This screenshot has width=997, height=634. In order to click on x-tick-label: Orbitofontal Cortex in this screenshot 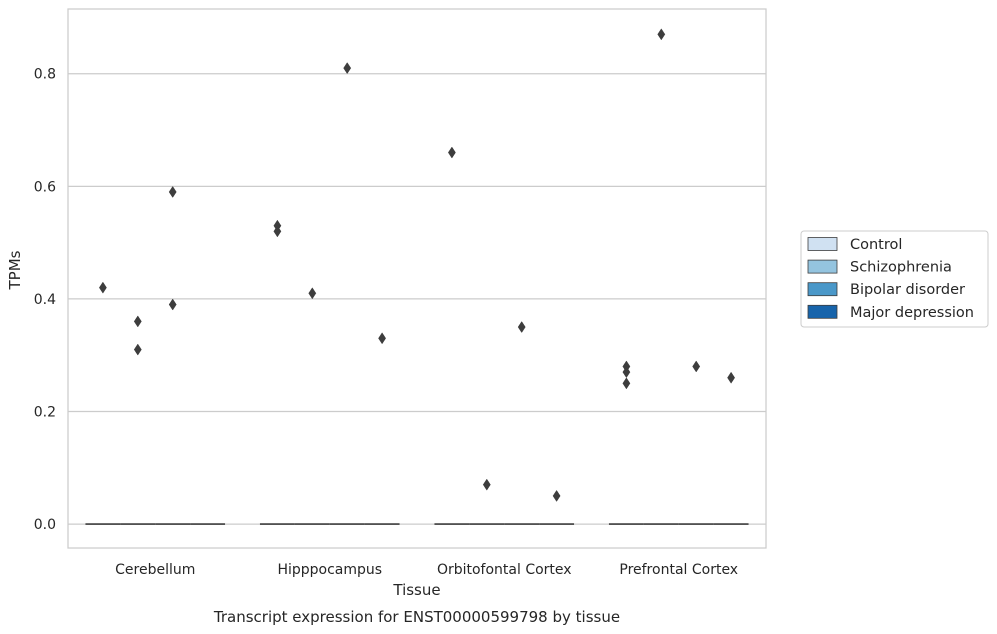, I will do `click(504, 570)`.